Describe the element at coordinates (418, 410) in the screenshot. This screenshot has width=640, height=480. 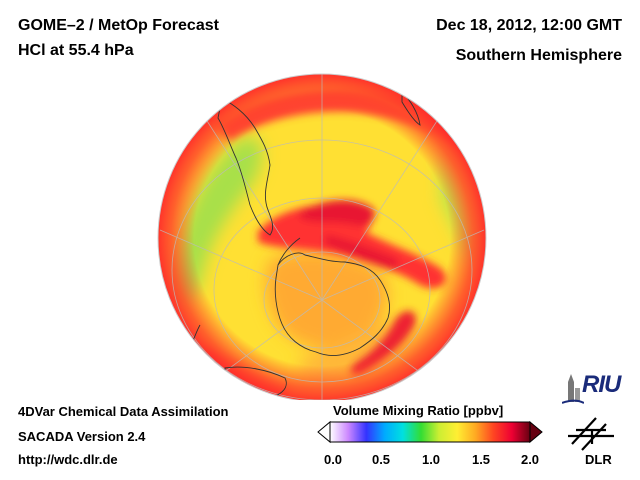
I see `colorbar-title: Volume Mixing Ratio [ppbv]` at that location.